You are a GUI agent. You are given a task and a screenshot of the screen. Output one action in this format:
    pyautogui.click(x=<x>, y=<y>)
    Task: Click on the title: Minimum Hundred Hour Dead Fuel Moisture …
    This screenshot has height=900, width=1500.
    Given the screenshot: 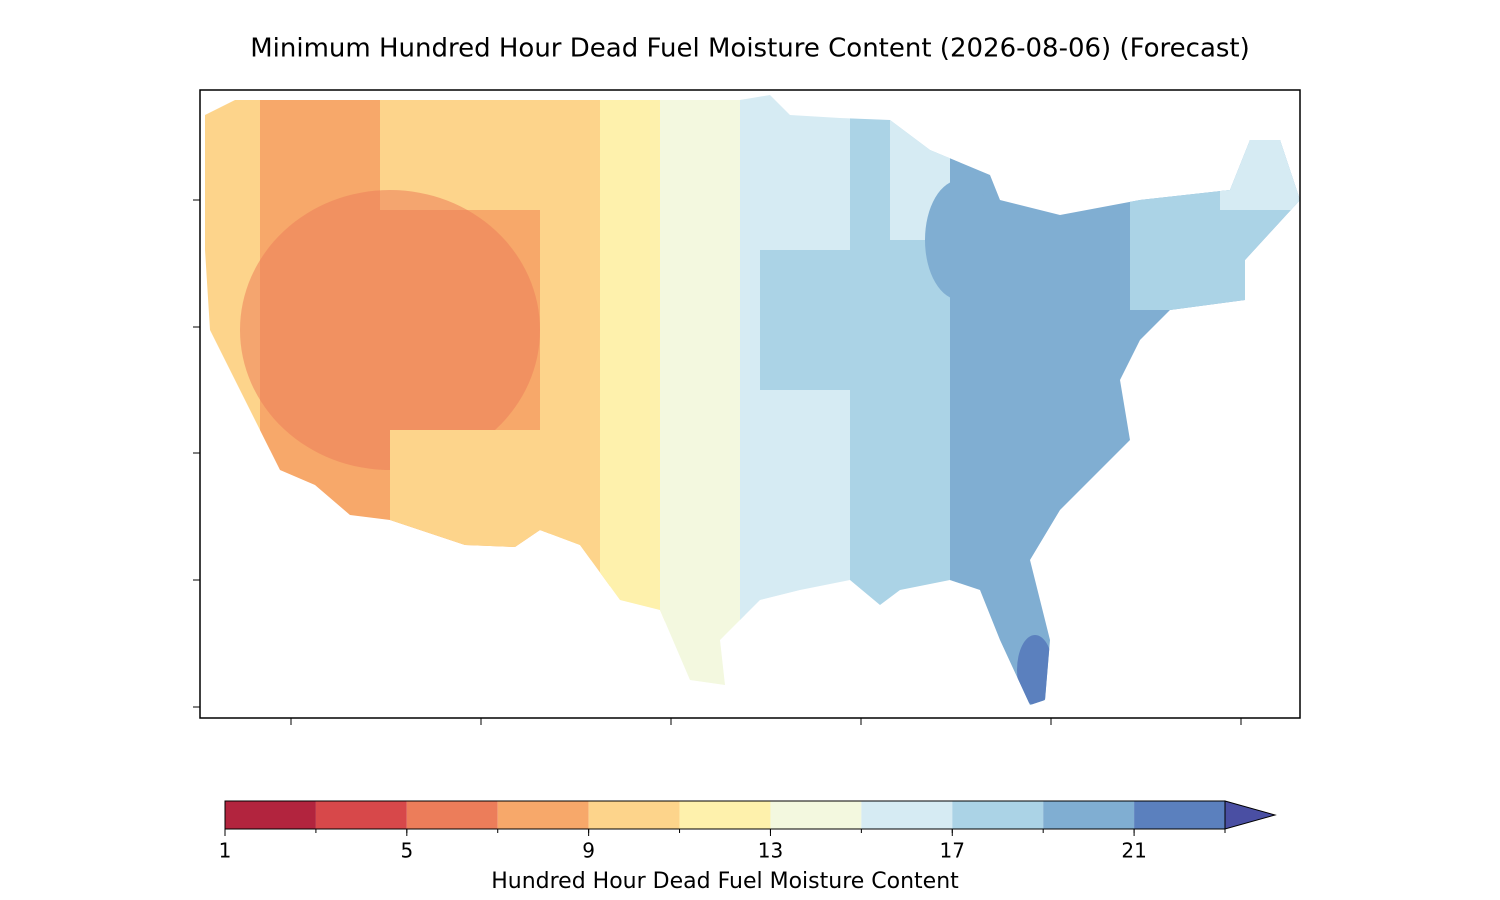 What is the action you would take?
    pyautogui.click(x=750, y=49)
    